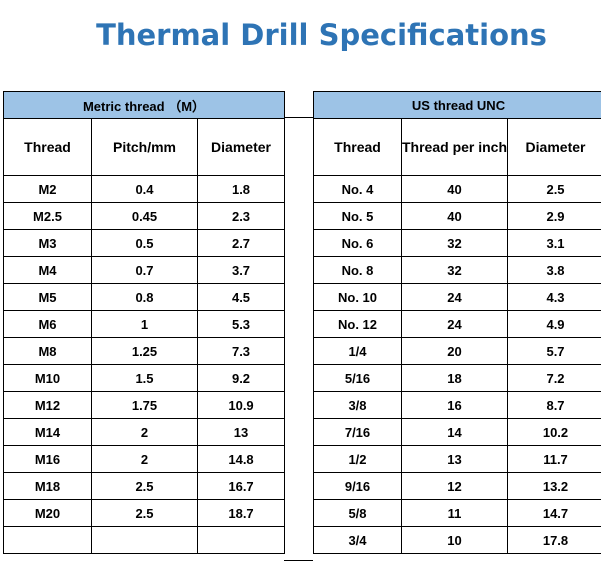 This screenshot has height=561, width=601. I want to click on thread-cell: M14, so click(48, 432).